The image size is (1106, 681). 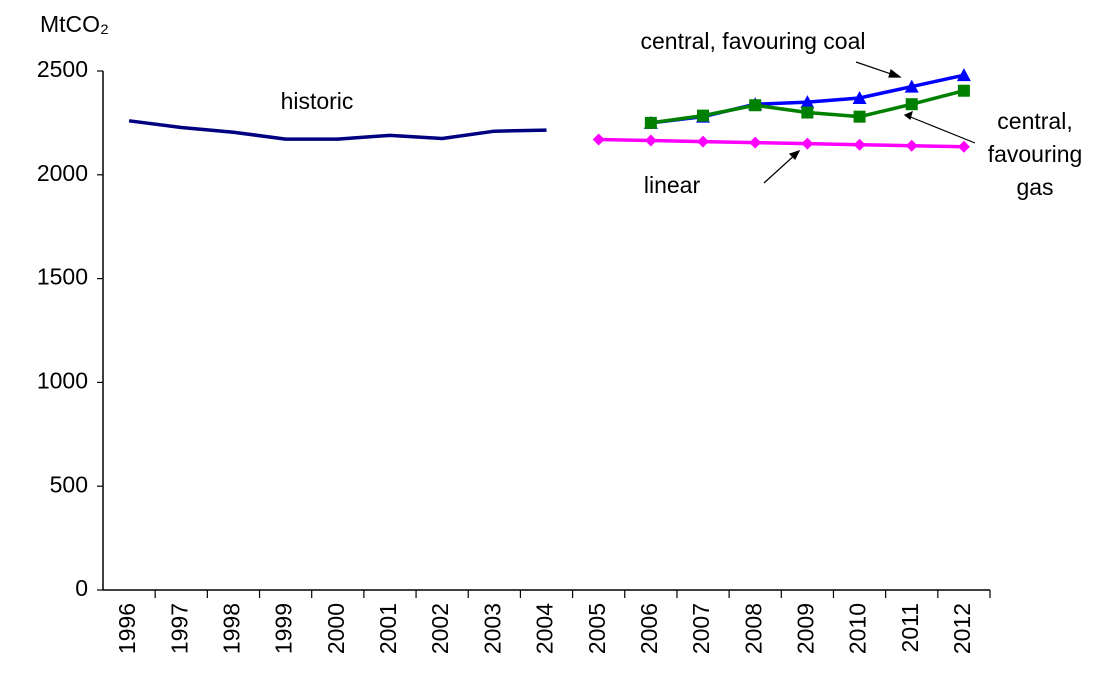 I want to click on x-tick-label: 1998, so click(x=232, y=628).